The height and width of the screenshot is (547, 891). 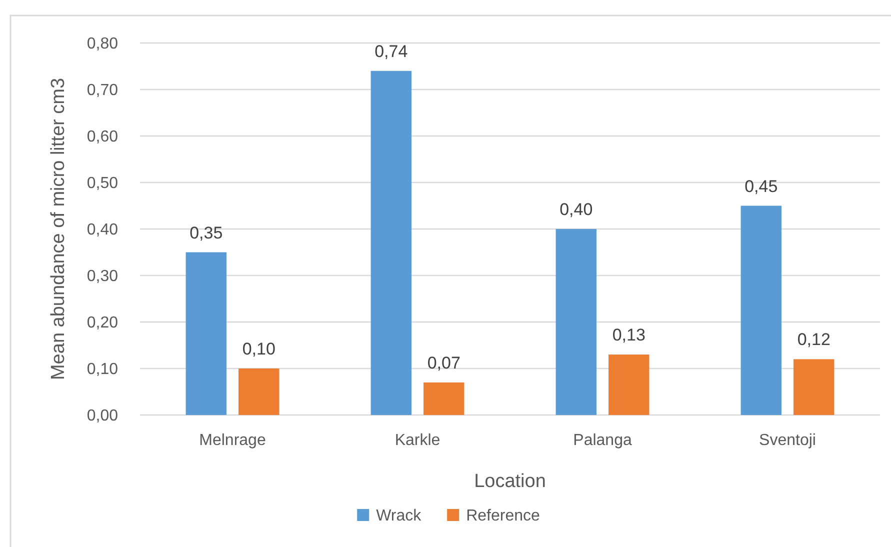 What do you see at coordinates (602, 440) in the screenshot?
I see `x-tick-label: Palanga` at bounding box center [602, 440].